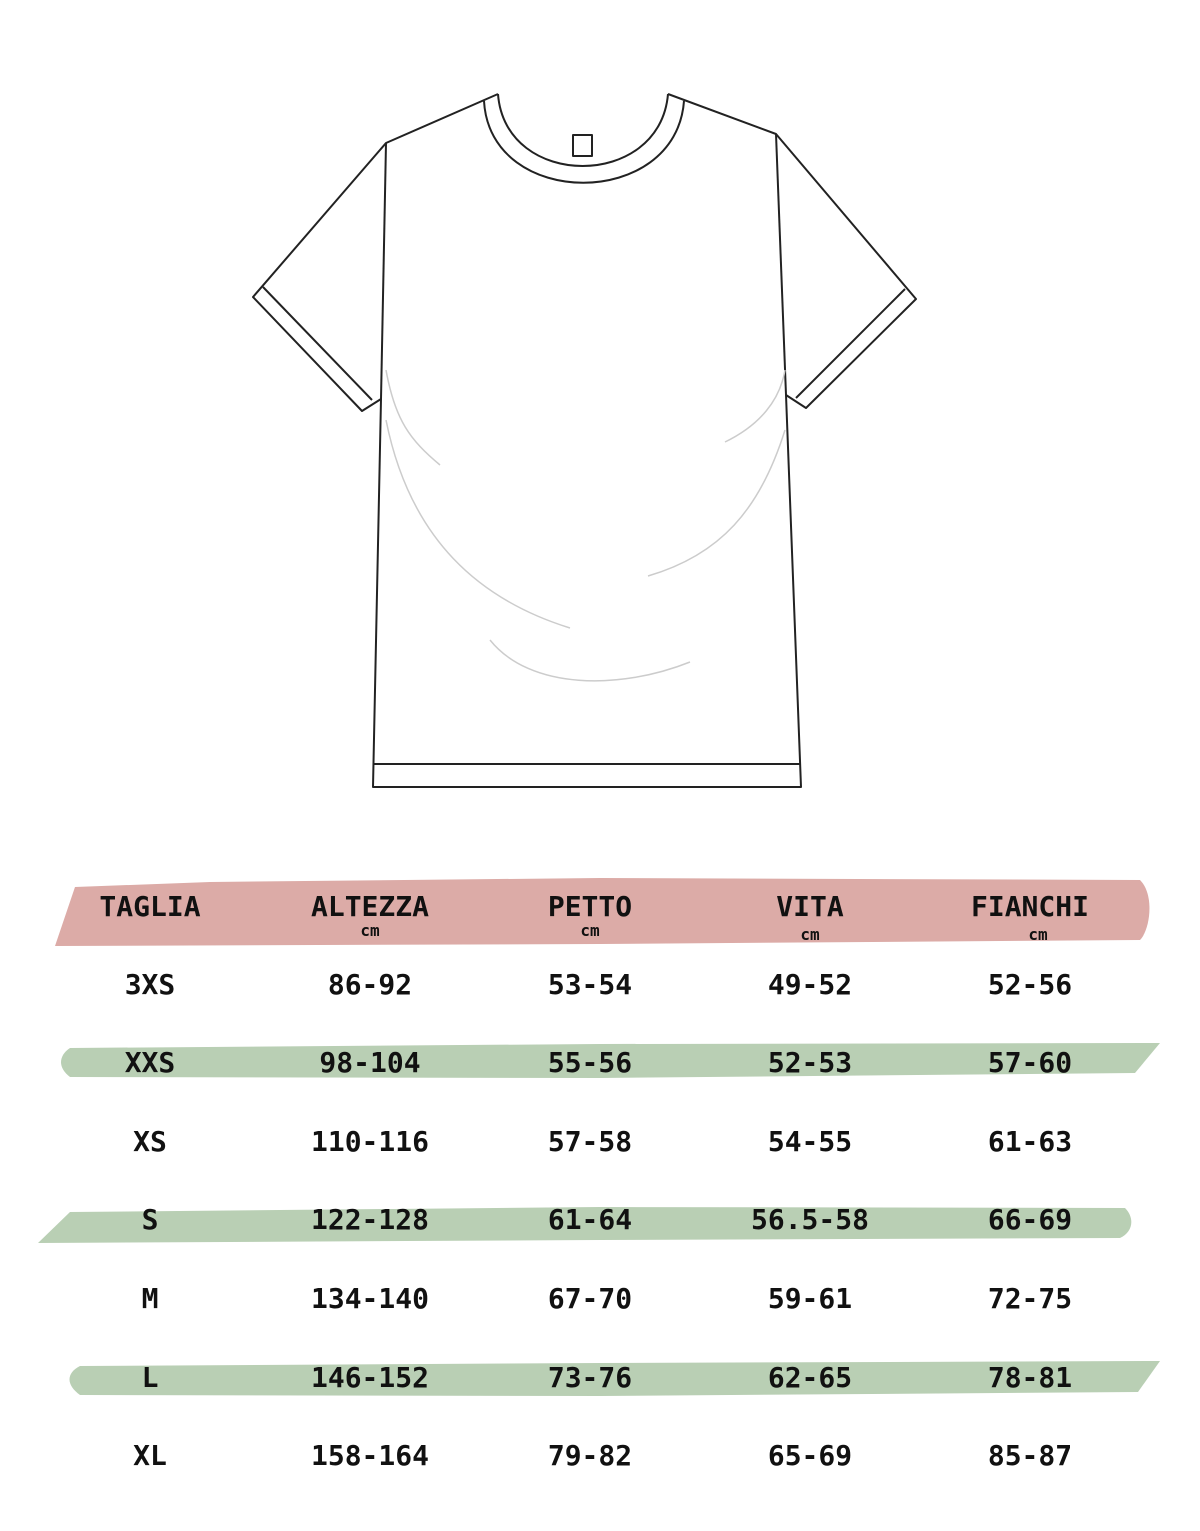 This screenshot has height=1531, width=1200. I want to click on cell-taglia: S, so click(150, 1219).